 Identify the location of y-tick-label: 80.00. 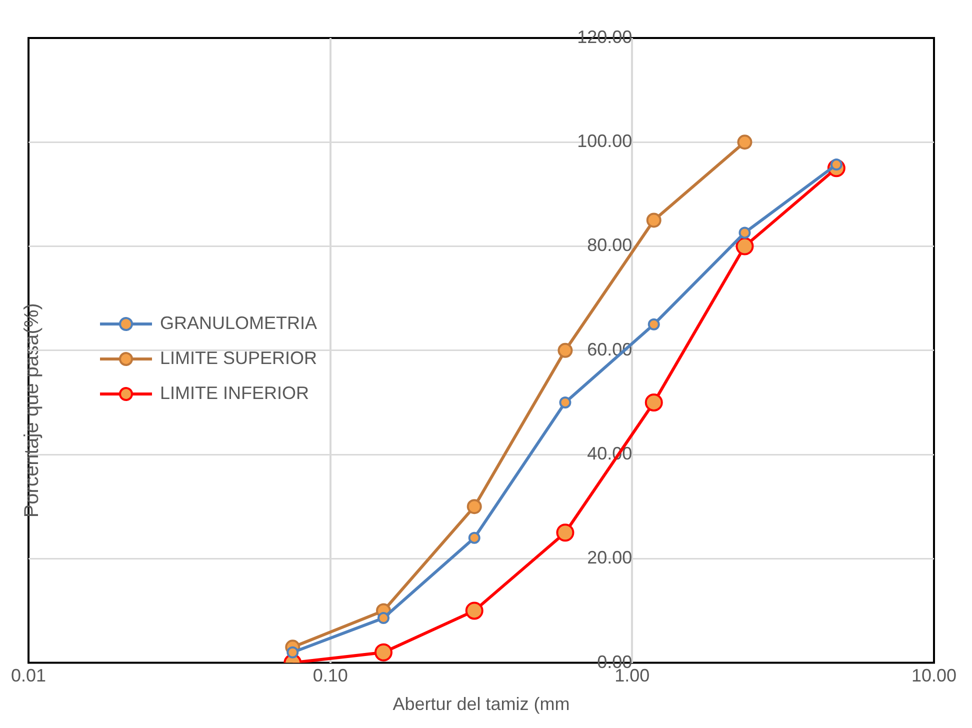
(609, 245).